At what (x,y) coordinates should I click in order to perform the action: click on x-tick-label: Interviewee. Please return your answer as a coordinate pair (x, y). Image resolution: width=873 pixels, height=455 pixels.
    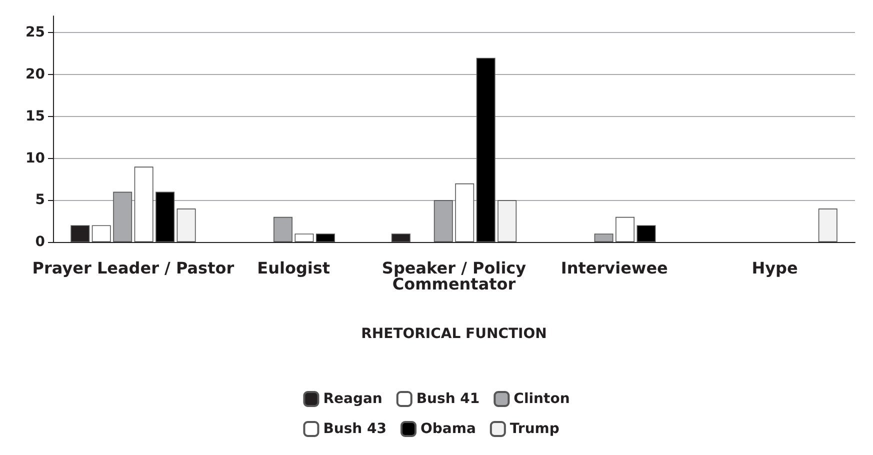
    Looking at the image, I should click on (614, 268).